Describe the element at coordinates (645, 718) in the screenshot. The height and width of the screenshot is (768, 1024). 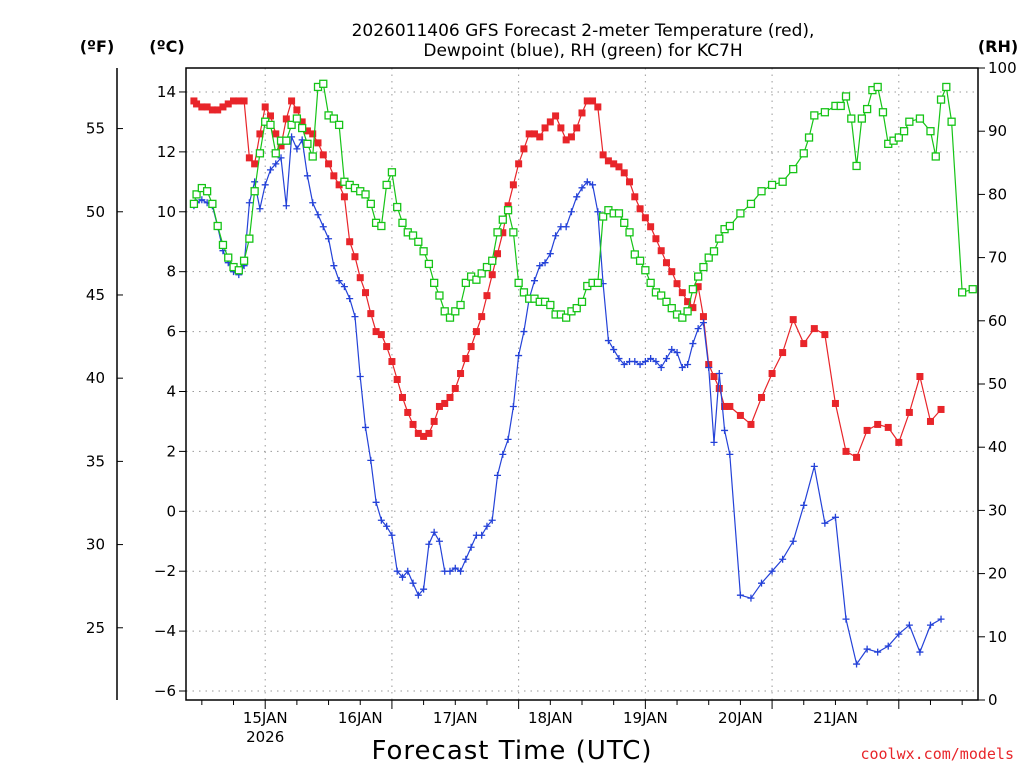
I see `x-tick-label: 19JAN` at that location.